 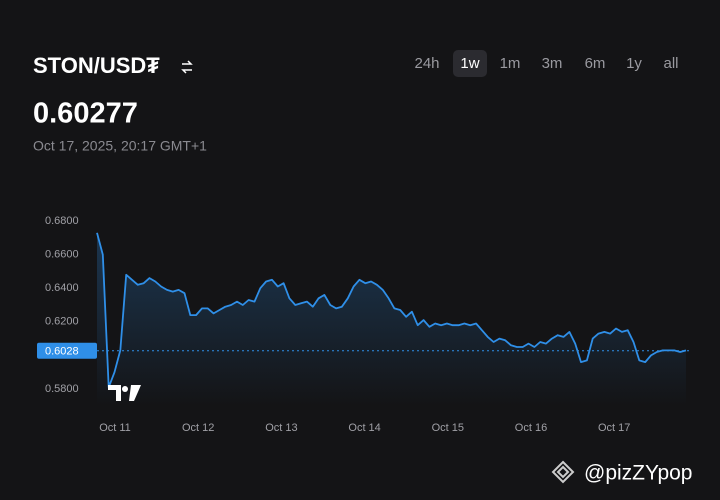 I want to click on timestamp: Oct 17, 2025, 20:17 GMT+1, so click(x=120, y=146).